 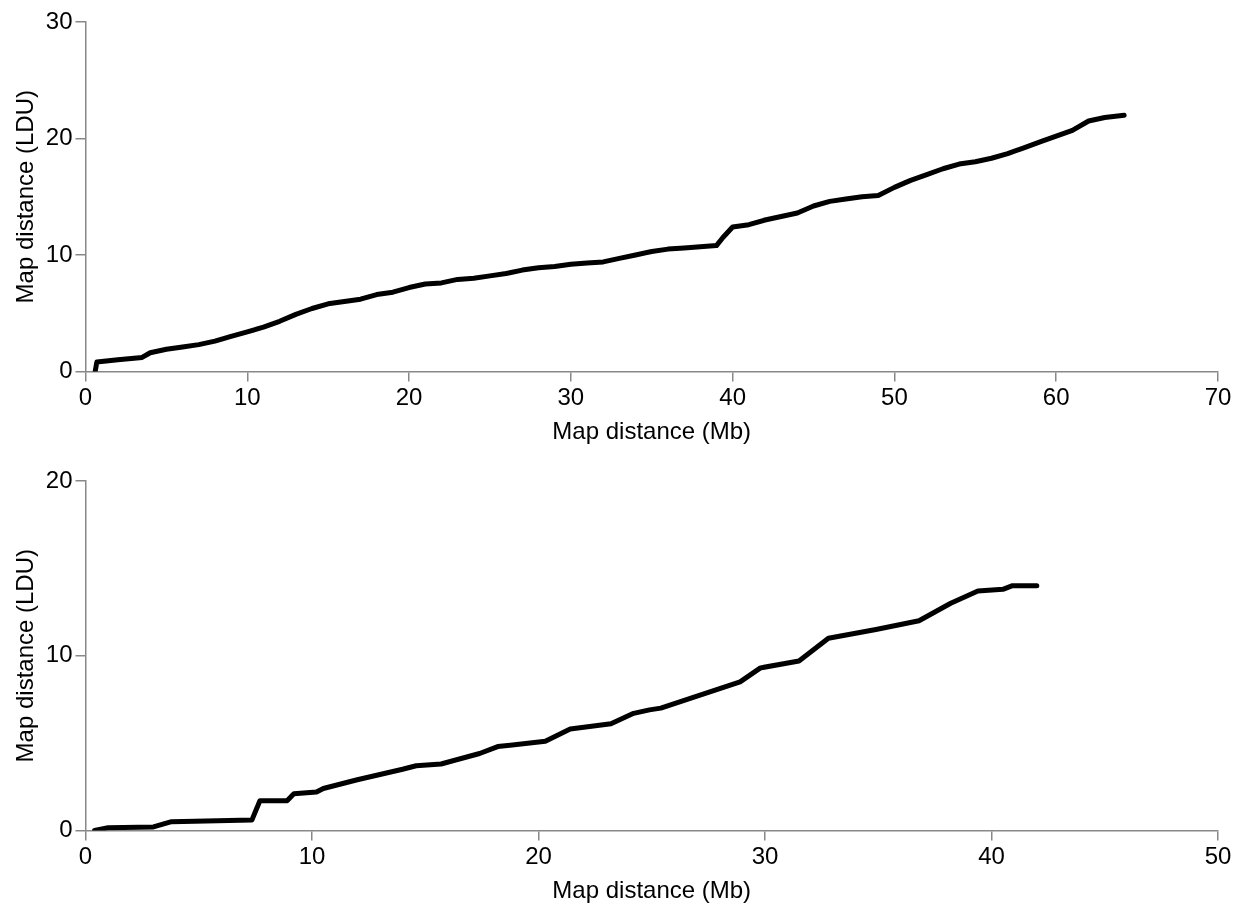 I want to click on y-tick-label: 30, so click(x=59, y=20).